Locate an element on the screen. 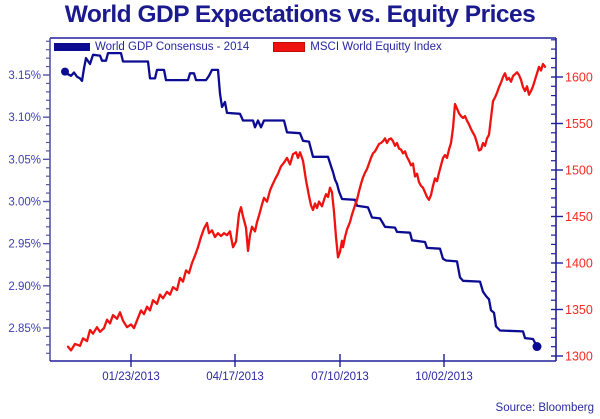  series-0-start-dot is located at coordinates (65, 71).